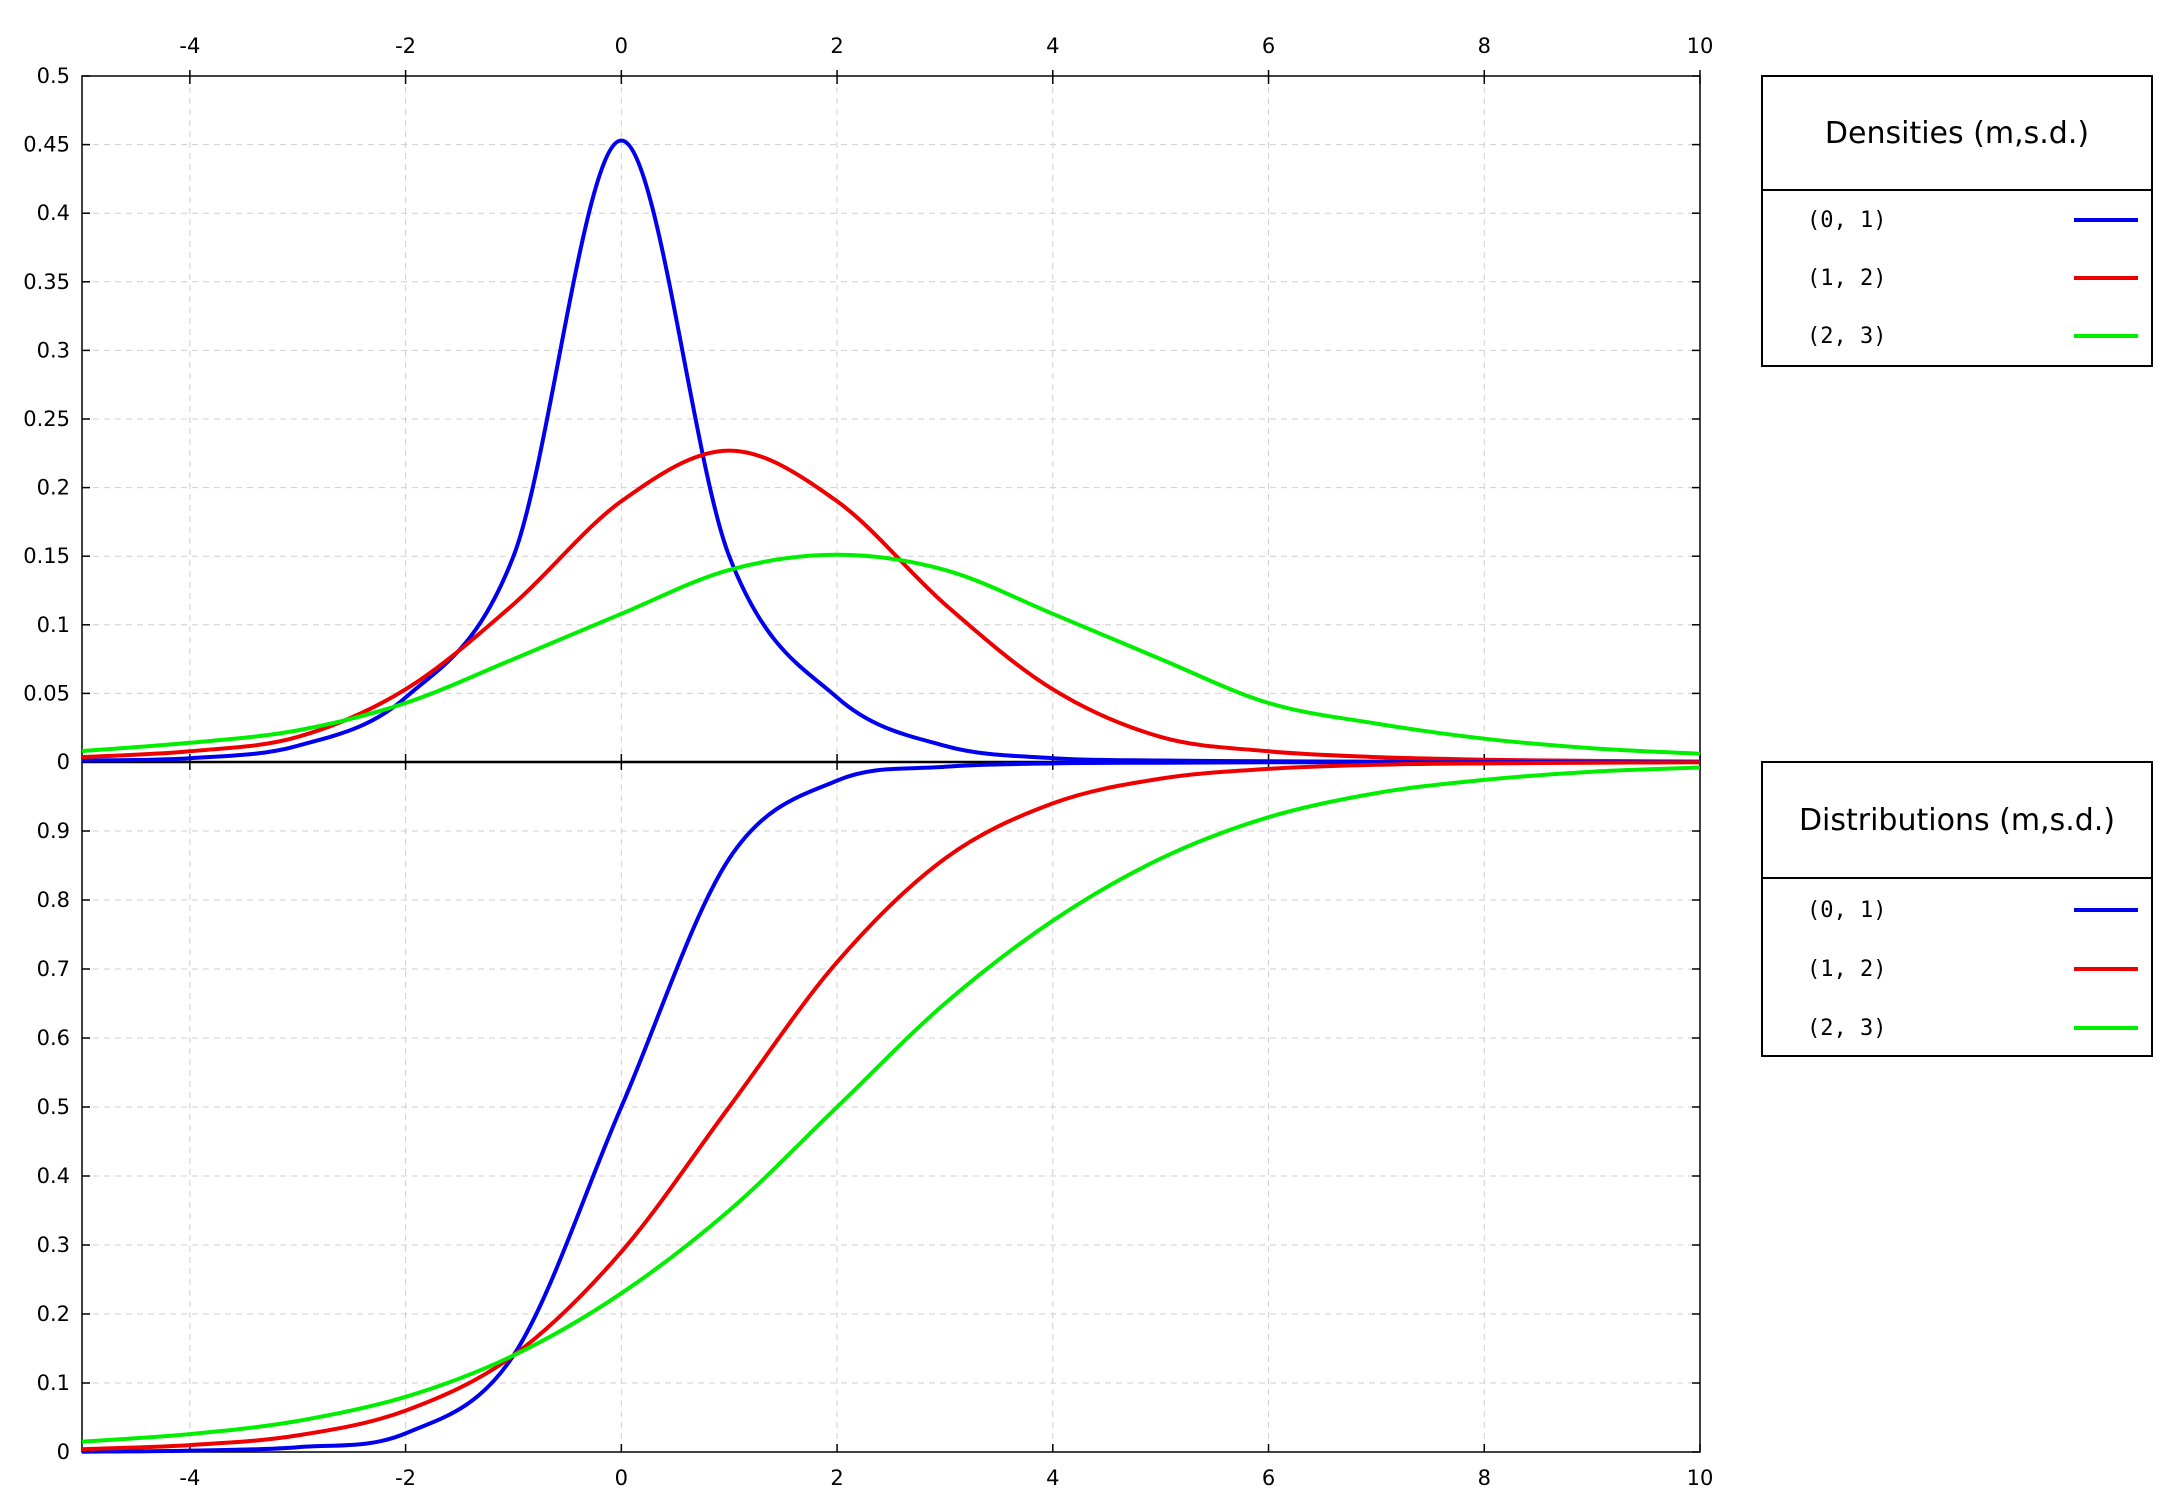 Image resolution: width=2169 pixels, height=1506 pixels. Describe the element at coordinates (46, 419) in the screenshot. I see `y-tick-label: 0.25` at that location.